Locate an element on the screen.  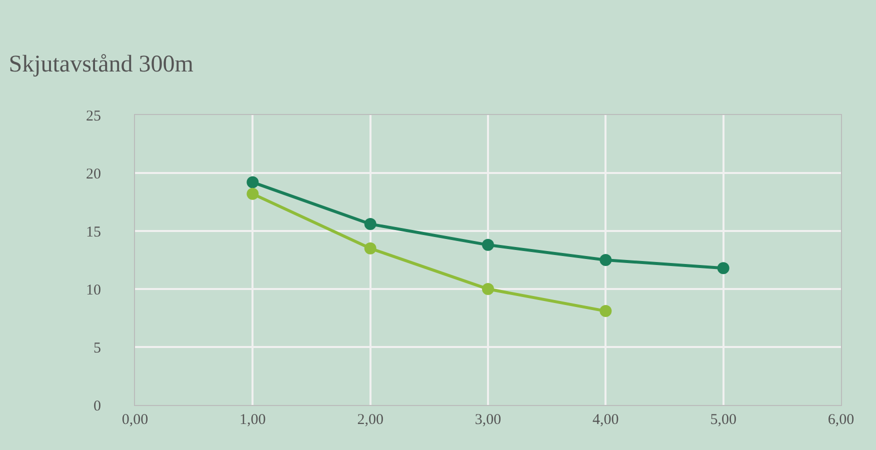
y-tick-label: 0 is located at coordinates (97, 406).